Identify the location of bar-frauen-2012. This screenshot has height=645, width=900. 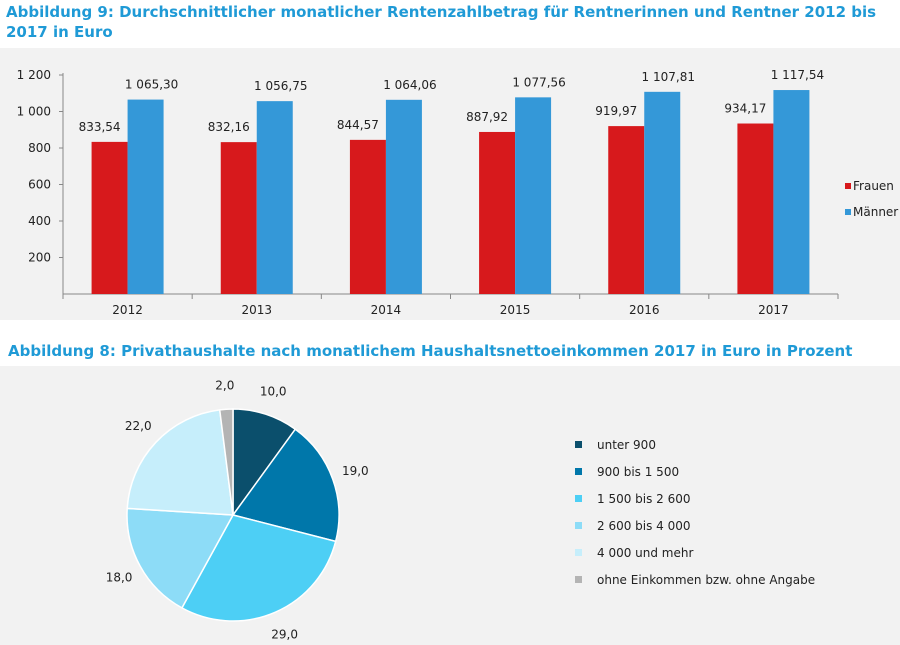
(109, 217).